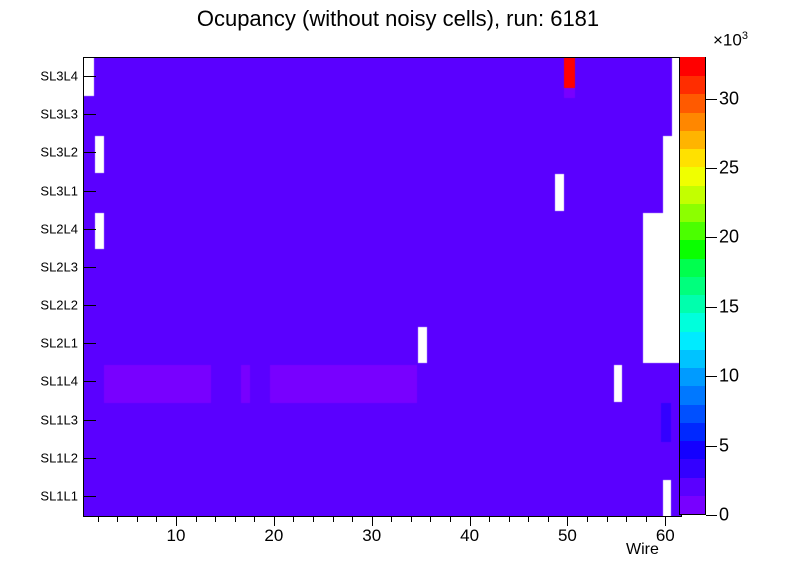  Describe the element at coordinates (642, 549) in the screenshot. I see `x-axis-title: Wire` at that location.